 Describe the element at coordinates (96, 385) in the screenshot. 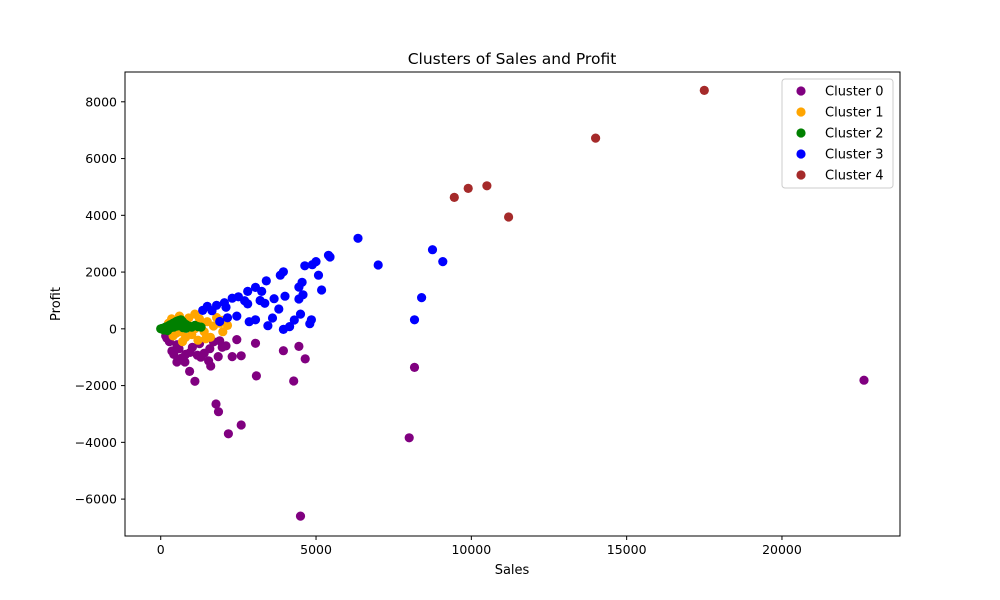

I see `y-tick-label: −2000` at that location.